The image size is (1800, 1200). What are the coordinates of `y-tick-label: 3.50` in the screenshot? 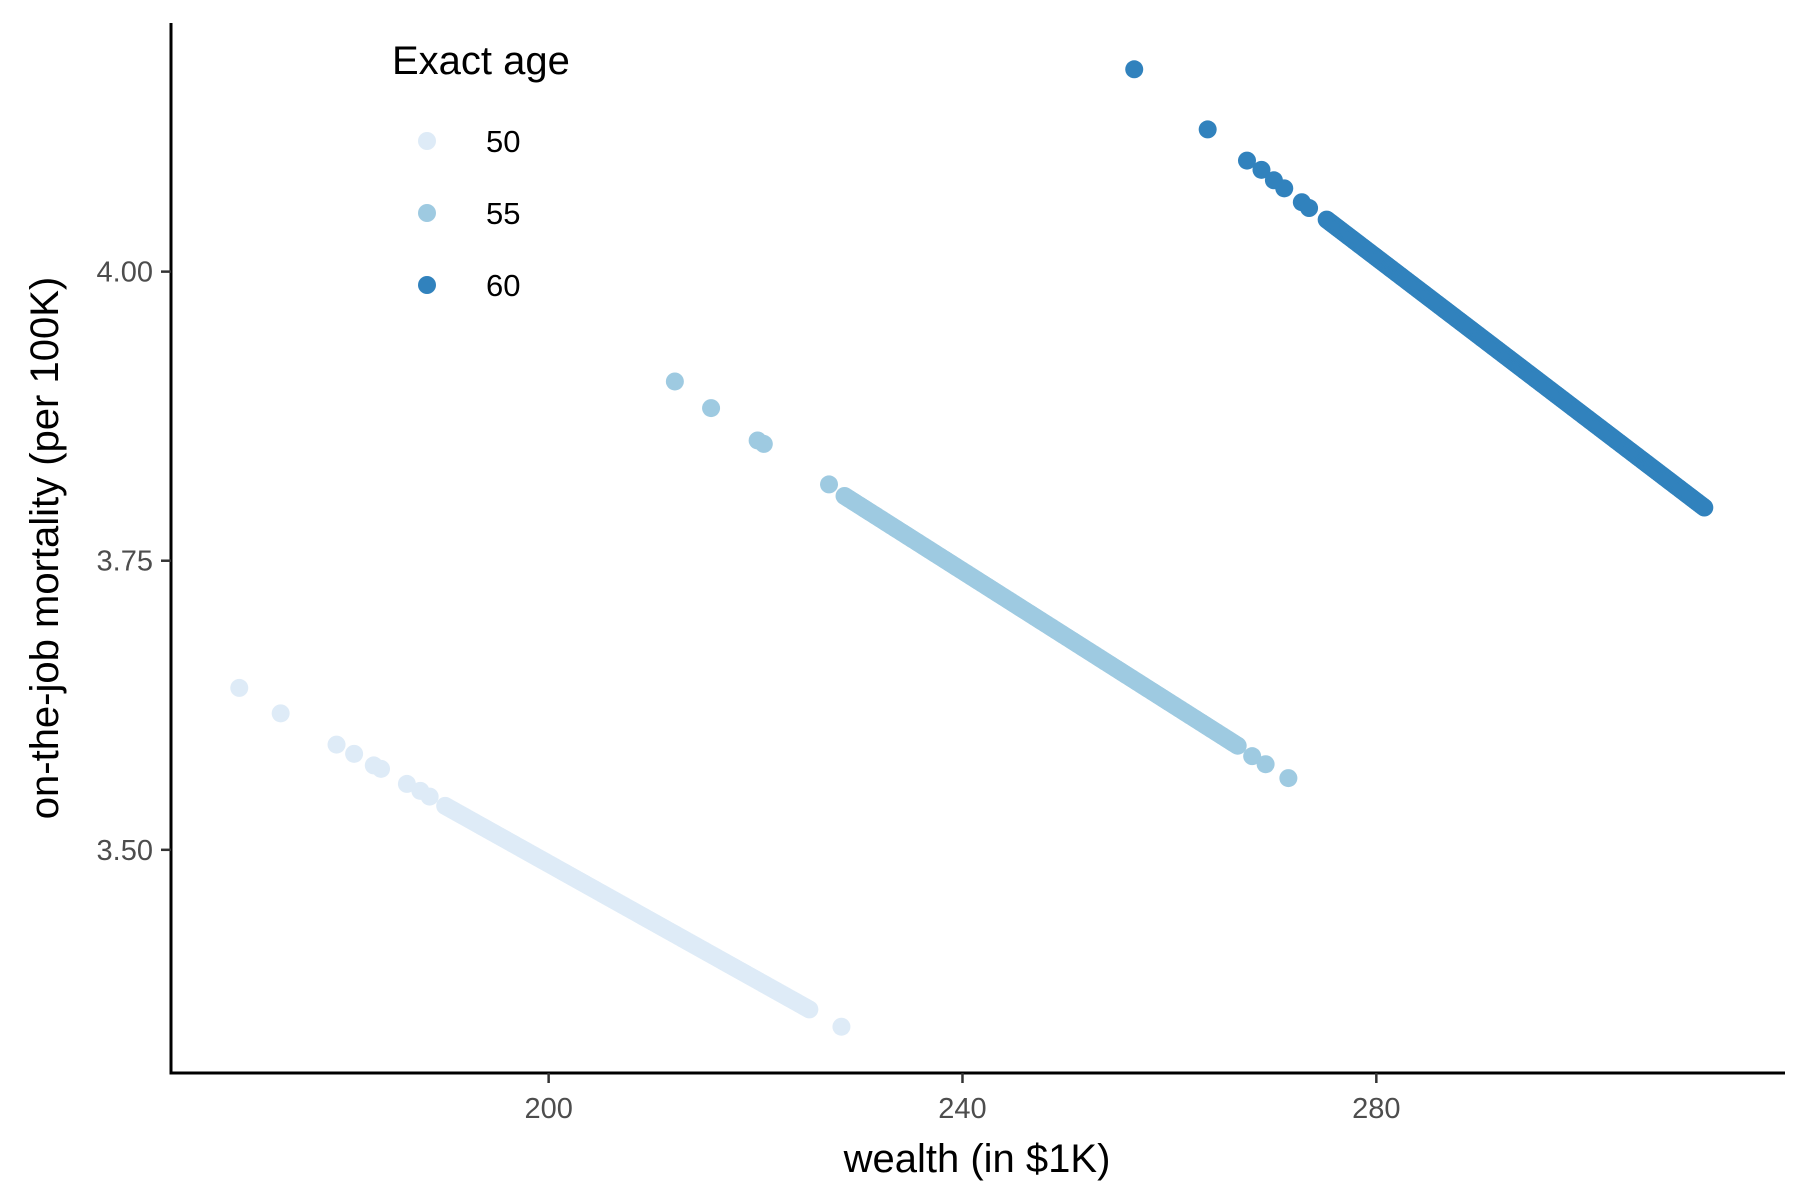 It's located at (125, 851).